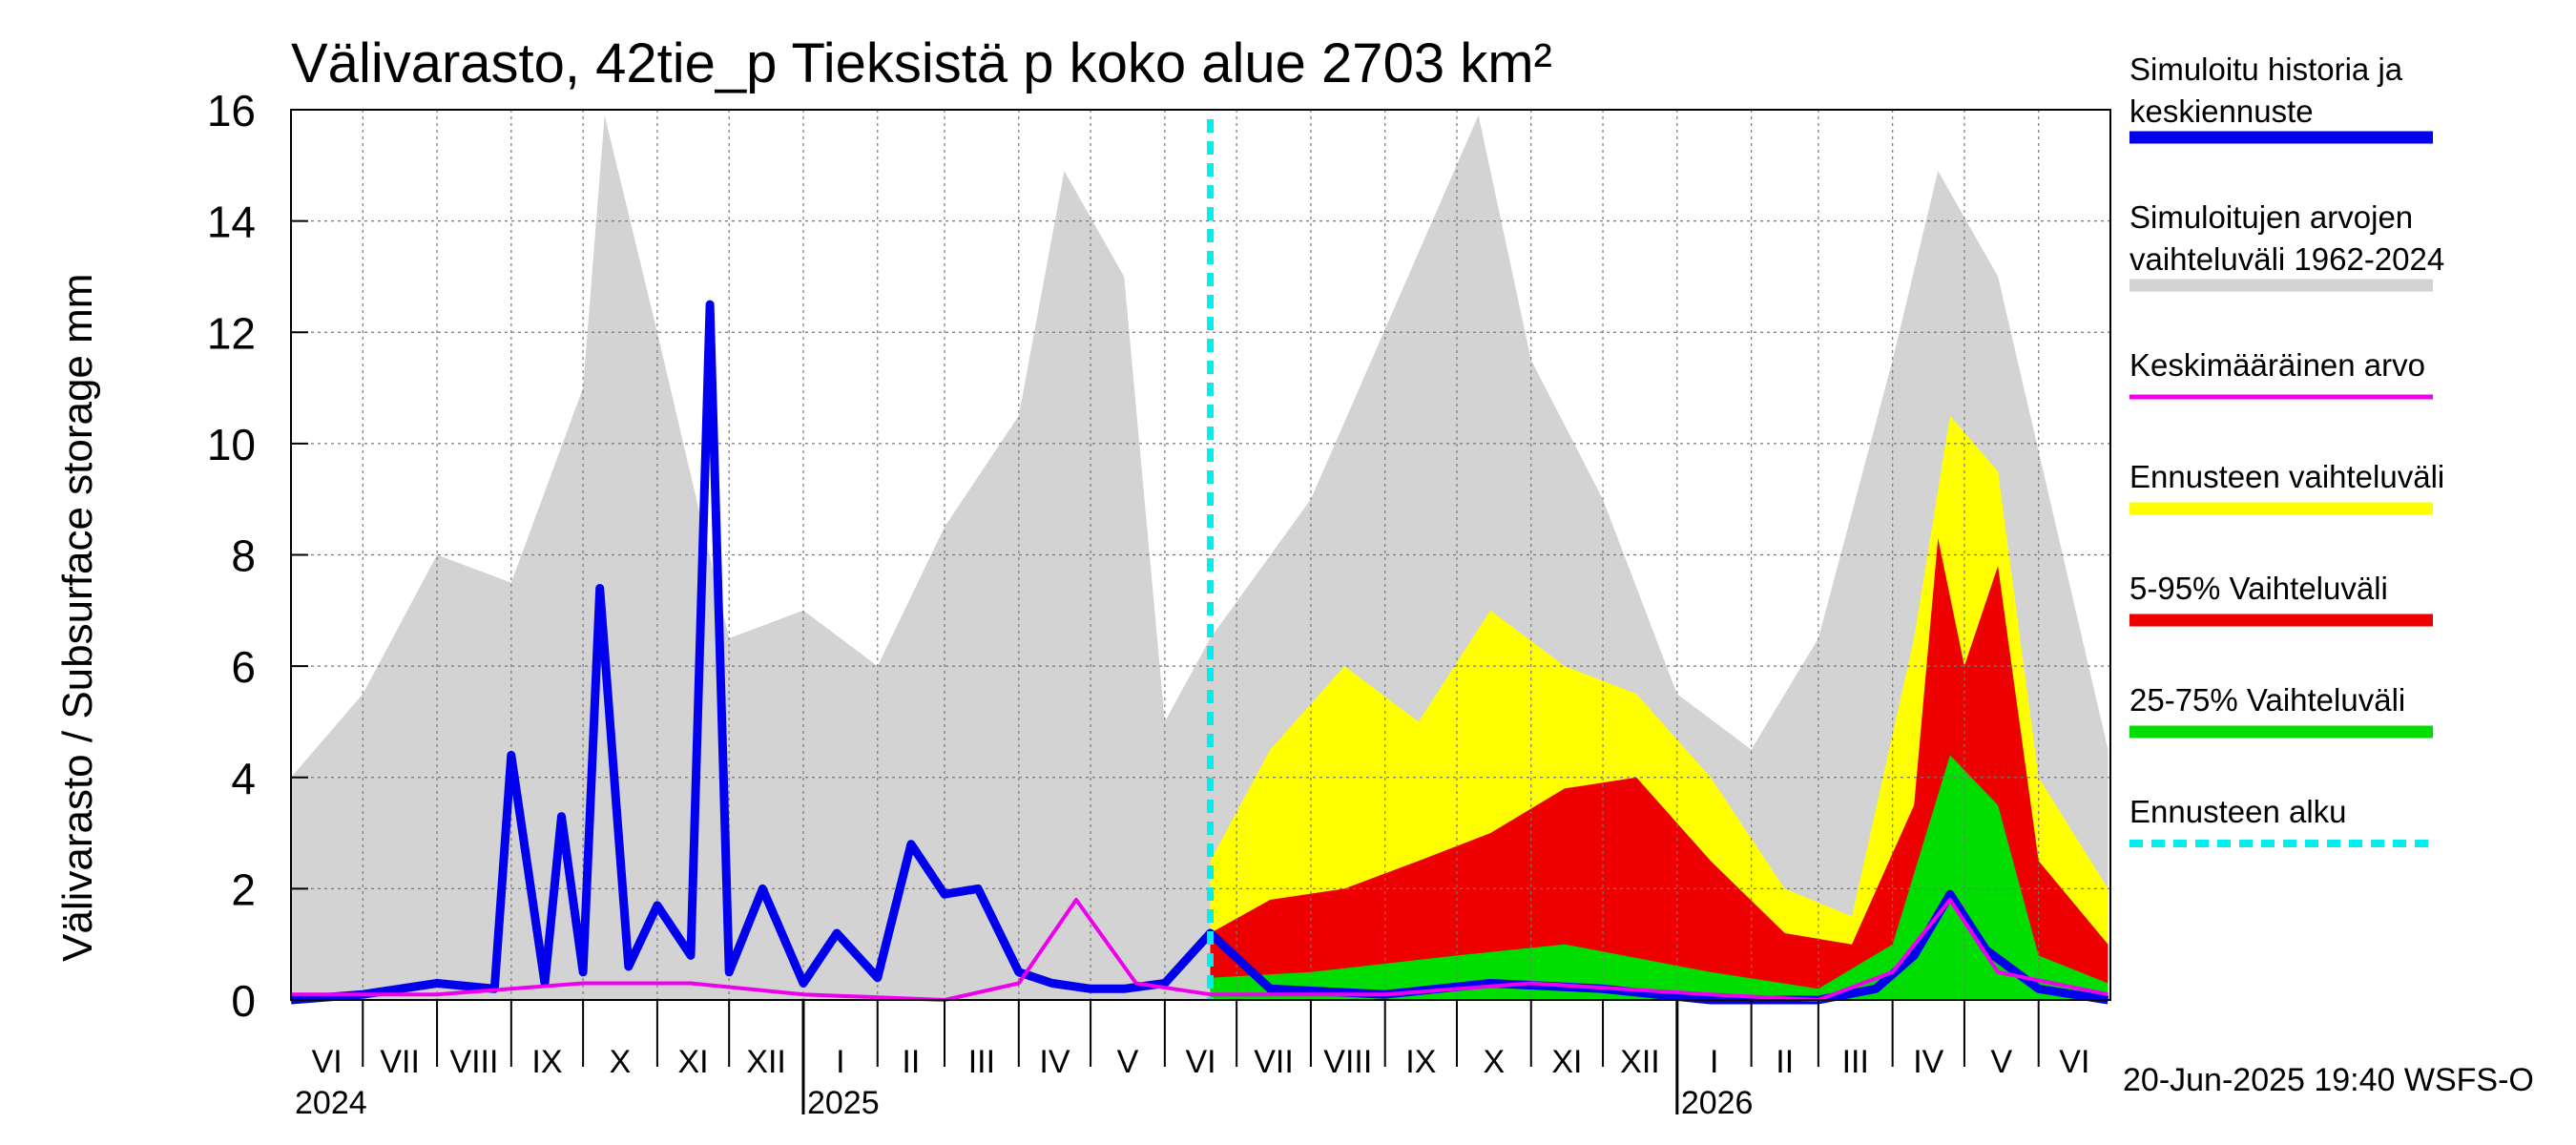 The width and height of the screenshot is (2576, 1145). What do you see at coordinates (231, 110) in the screenshot?
I see `y-tick-label: 16` at bounding box center [231, 110].